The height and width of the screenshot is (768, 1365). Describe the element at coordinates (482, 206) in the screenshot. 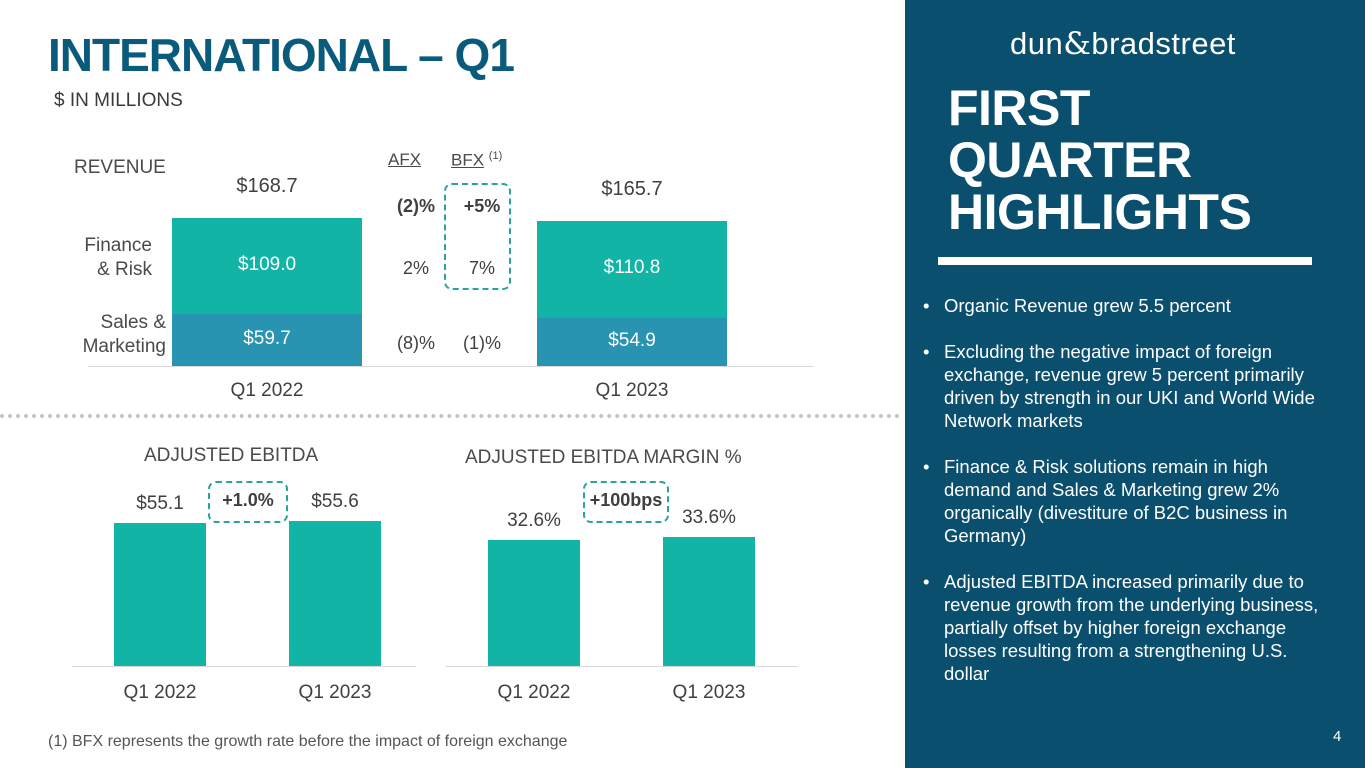

I see `bfx-total: +5%` at that location.